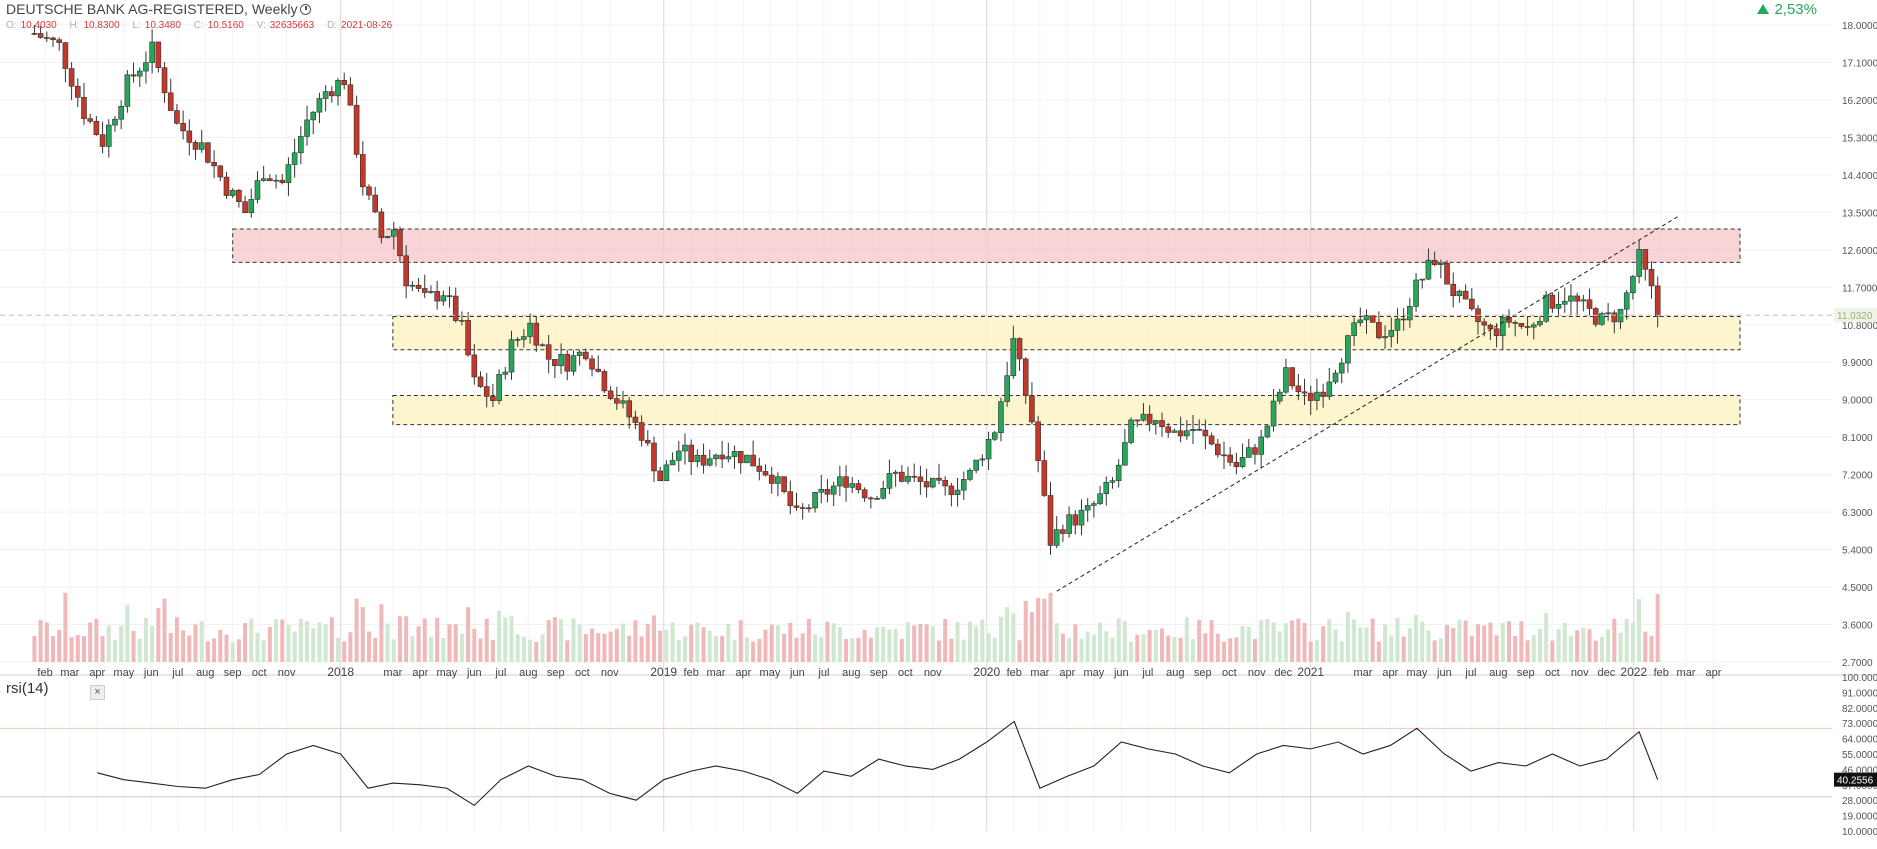  What do you see at coordinates (1859, 63) in the screenshot?
I see `y-tick-label: 17.1000` at bounding box center [1859, 63].